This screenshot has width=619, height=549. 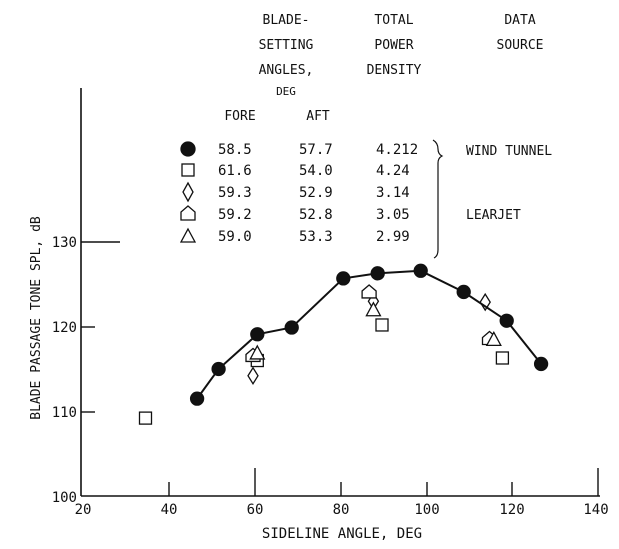 I want to click on legend-row: 58.5 57.7 4.212, so click(x=299, y=149).